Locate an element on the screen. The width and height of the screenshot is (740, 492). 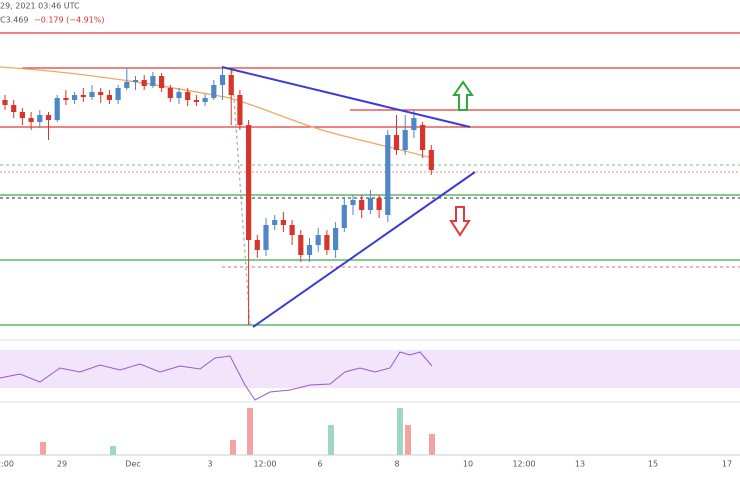
volume-bars is located at coordinates (237, 431).